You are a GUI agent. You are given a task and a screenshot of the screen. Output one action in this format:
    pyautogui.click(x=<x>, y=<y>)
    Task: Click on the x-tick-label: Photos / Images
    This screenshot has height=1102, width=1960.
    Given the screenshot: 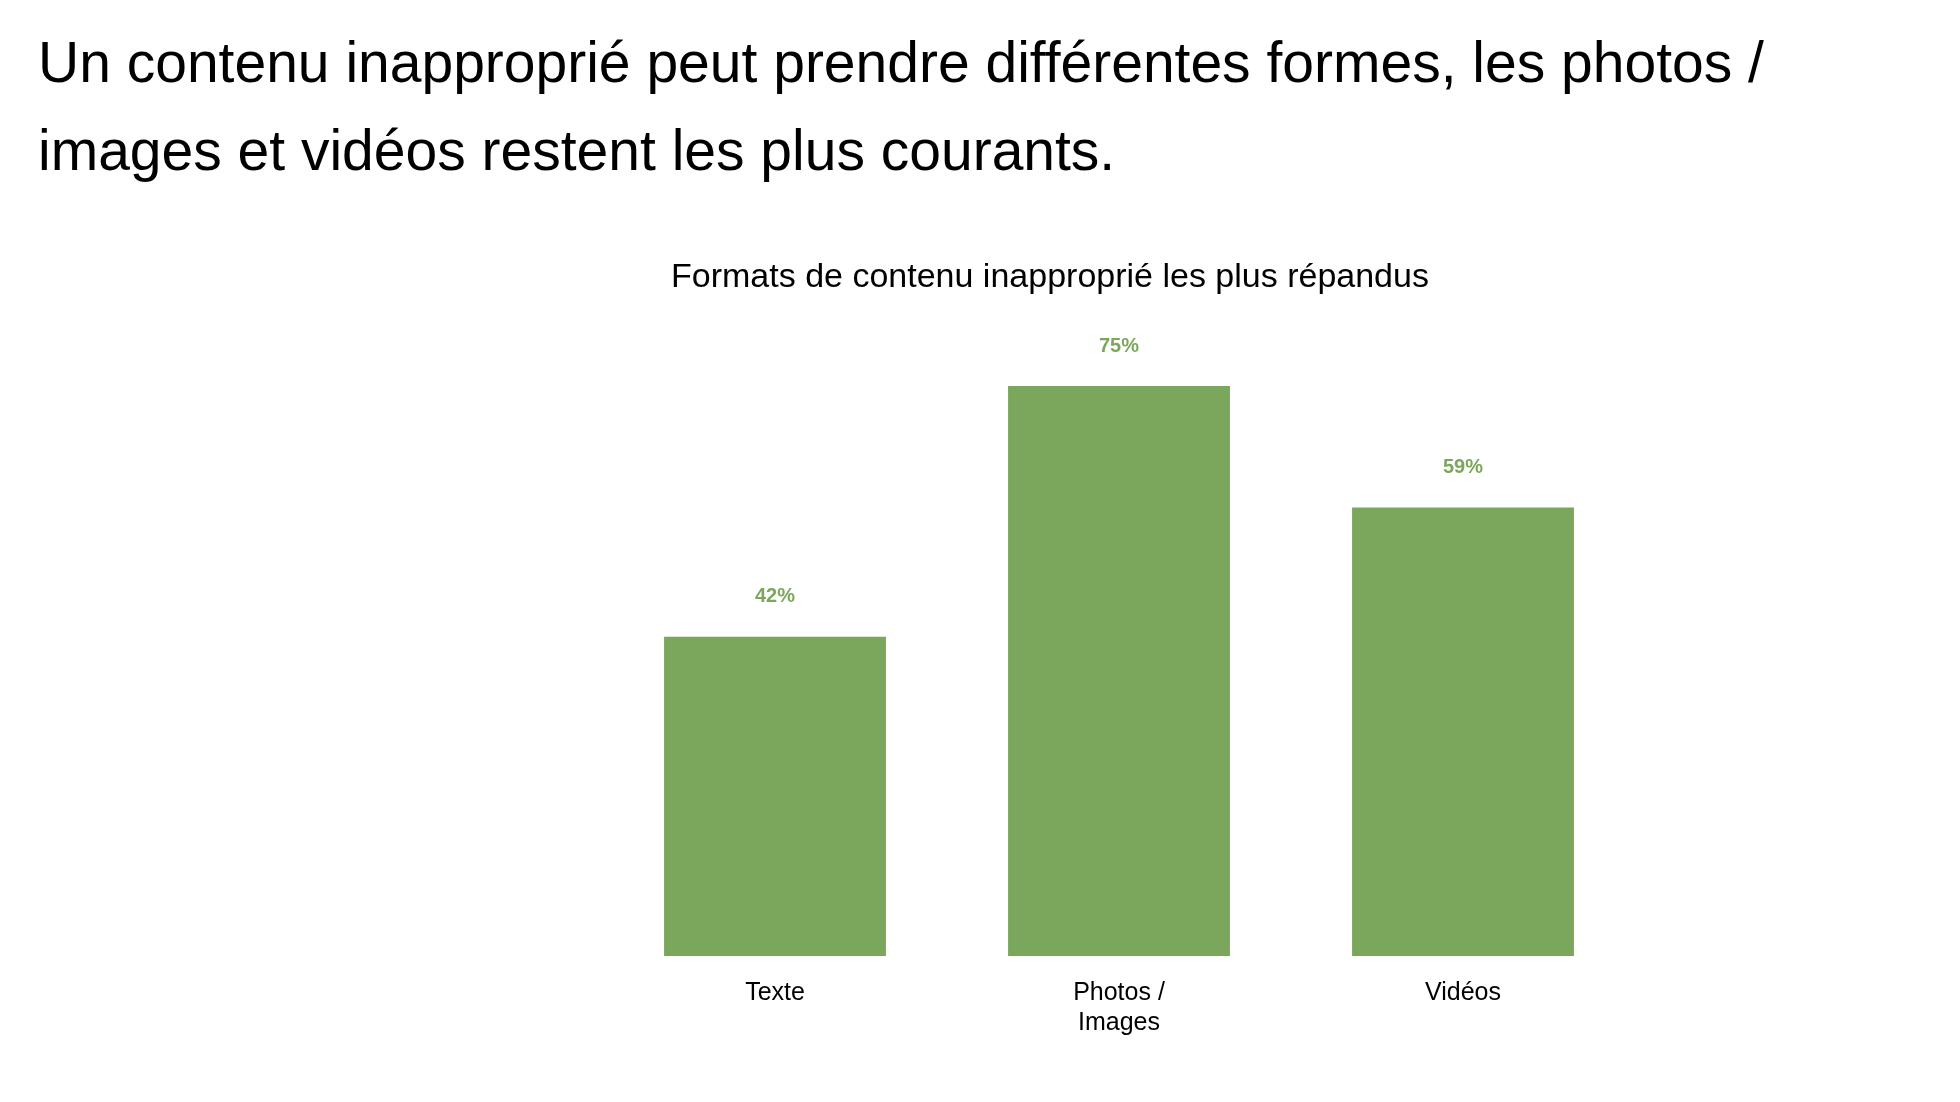 What is the action you would take?
    pyautogui.click(x=1119, y=1005)
    